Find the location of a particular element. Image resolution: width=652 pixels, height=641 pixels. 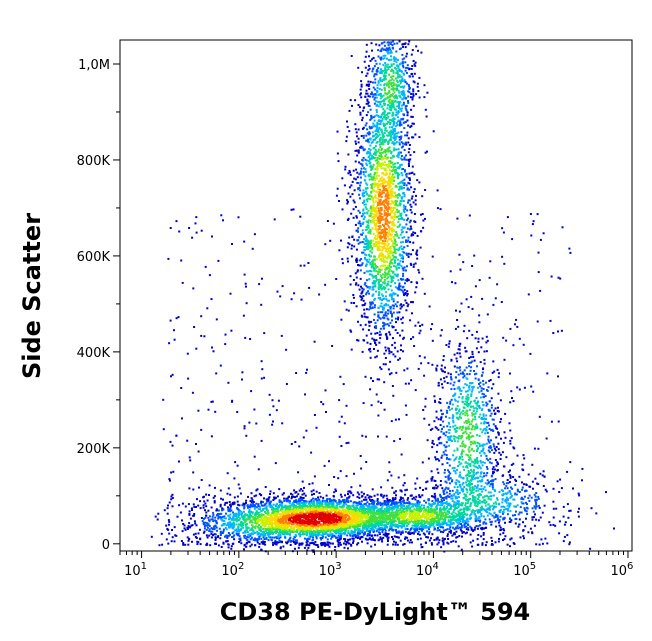

event-dot-2080 is located at coordinates (277, 531).